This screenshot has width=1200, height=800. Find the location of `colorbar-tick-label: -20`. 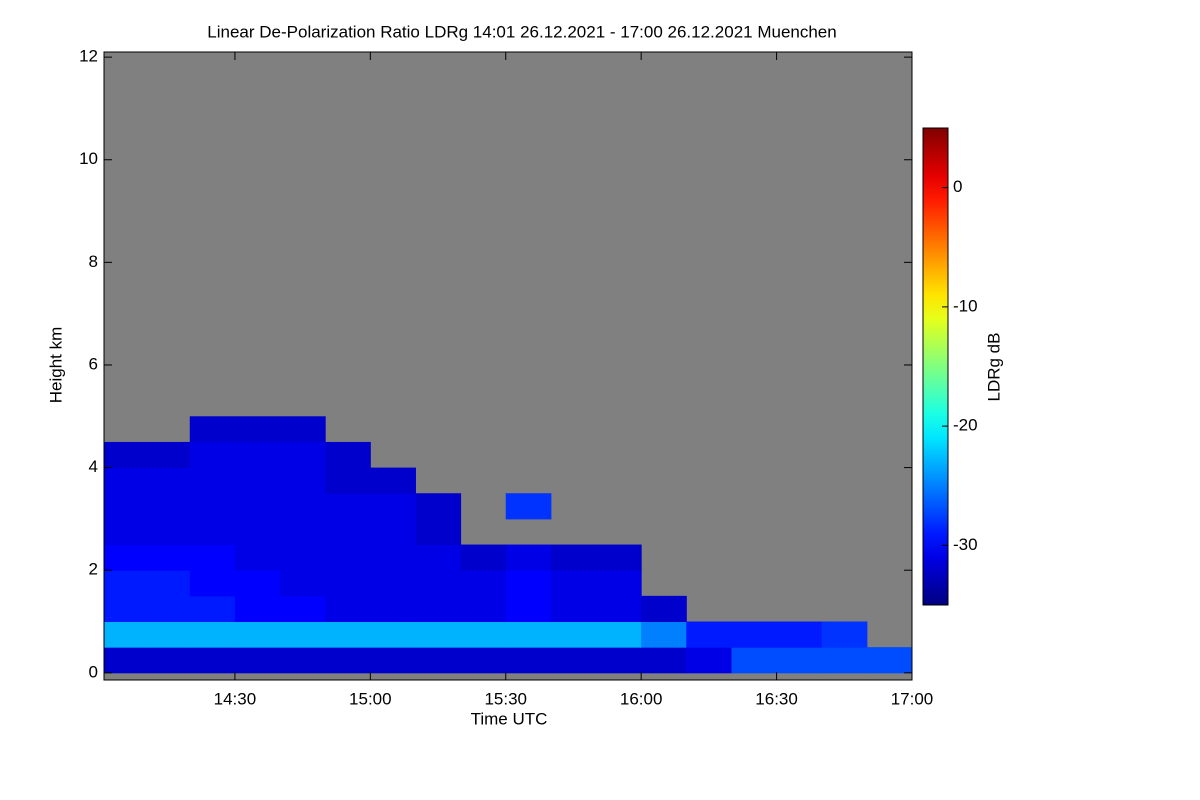

colorbar-tick-label: -20 is located at coordinates (965, 425).